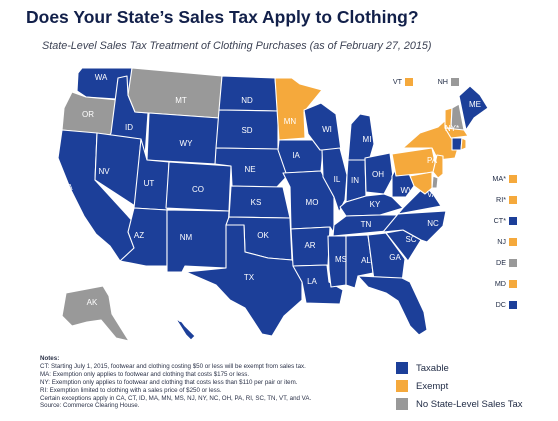 This screenshot has width=558, height=421. What do you see at coordinates (247, 100) in the screenshot?
I see `state-label-nd: ND` at bounding box center [247, 100].